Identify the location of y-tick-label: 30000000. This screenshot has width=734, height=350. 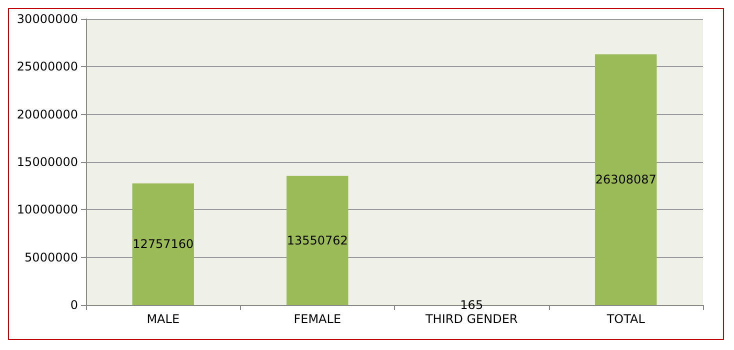
(47, 19).